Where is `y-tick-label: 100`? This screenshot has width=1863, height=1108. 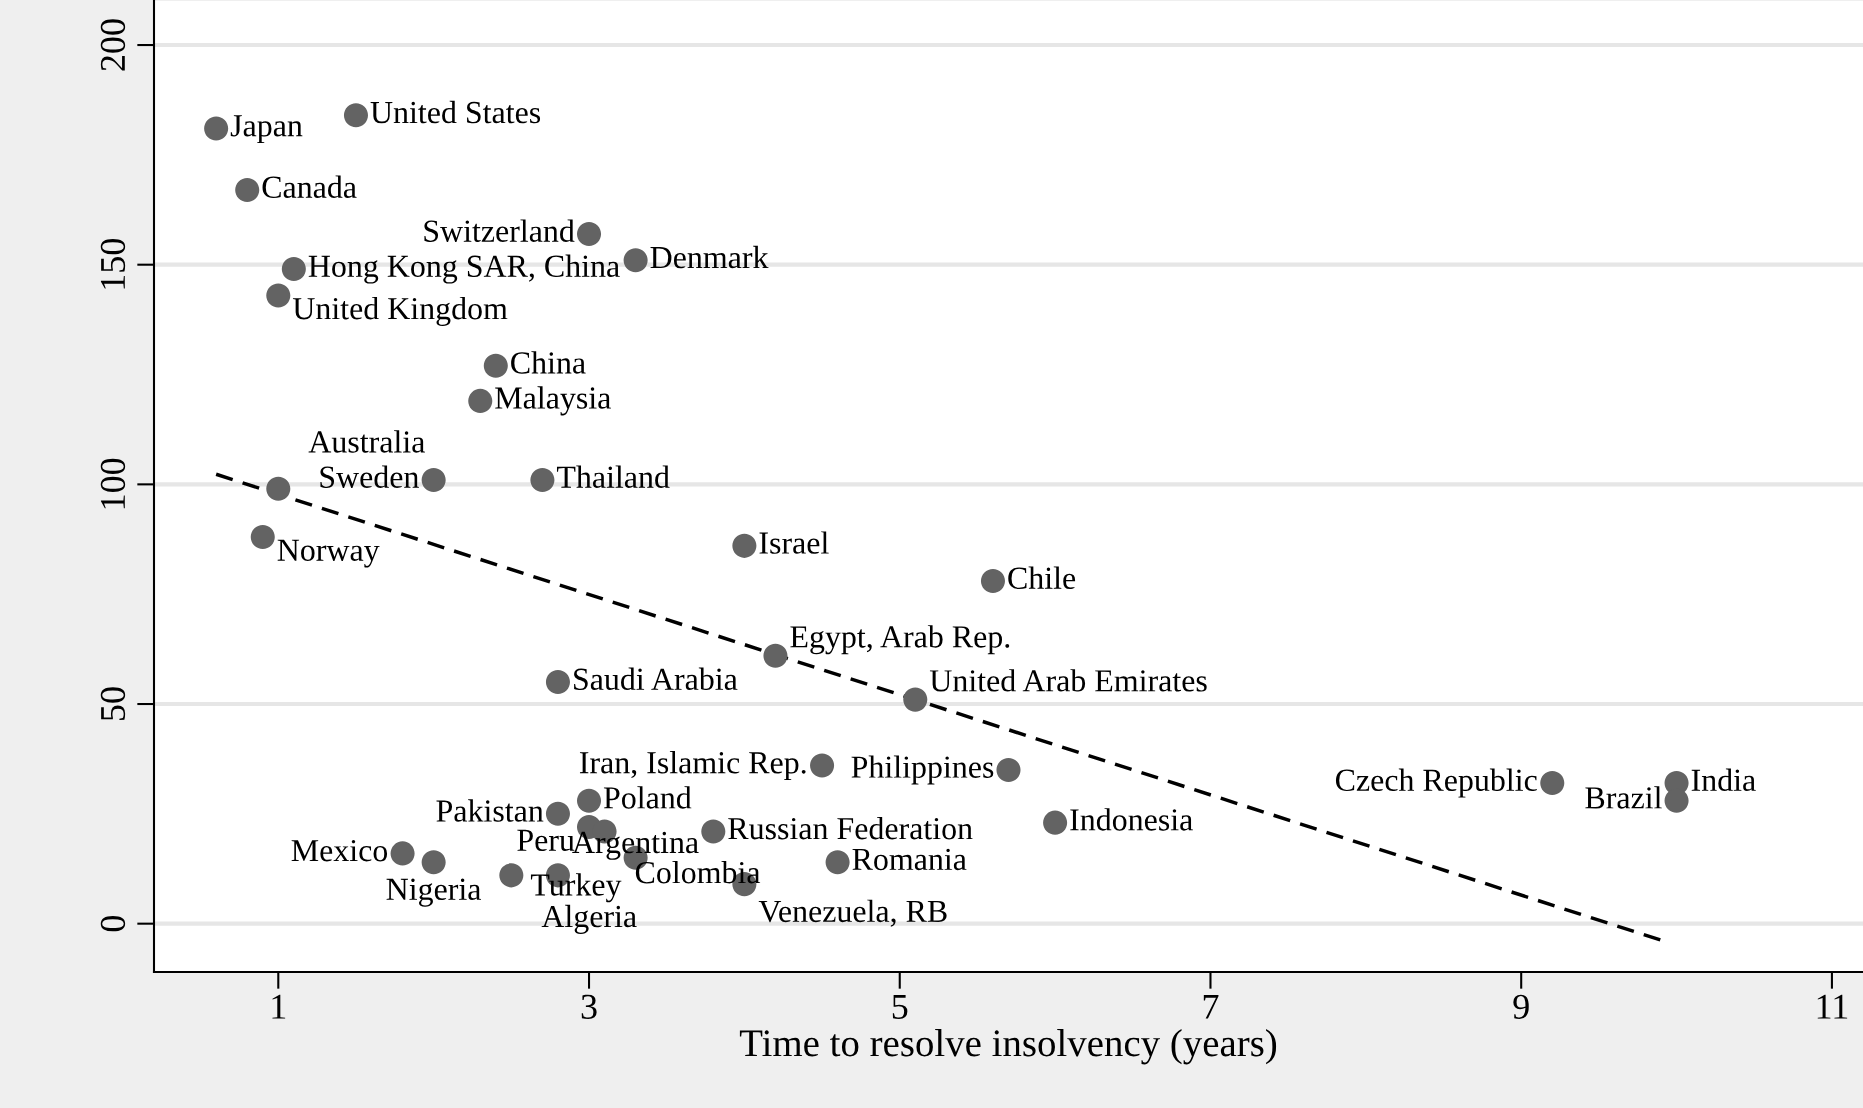 y-tick-label: 100 is located at coordinates (113, 483).